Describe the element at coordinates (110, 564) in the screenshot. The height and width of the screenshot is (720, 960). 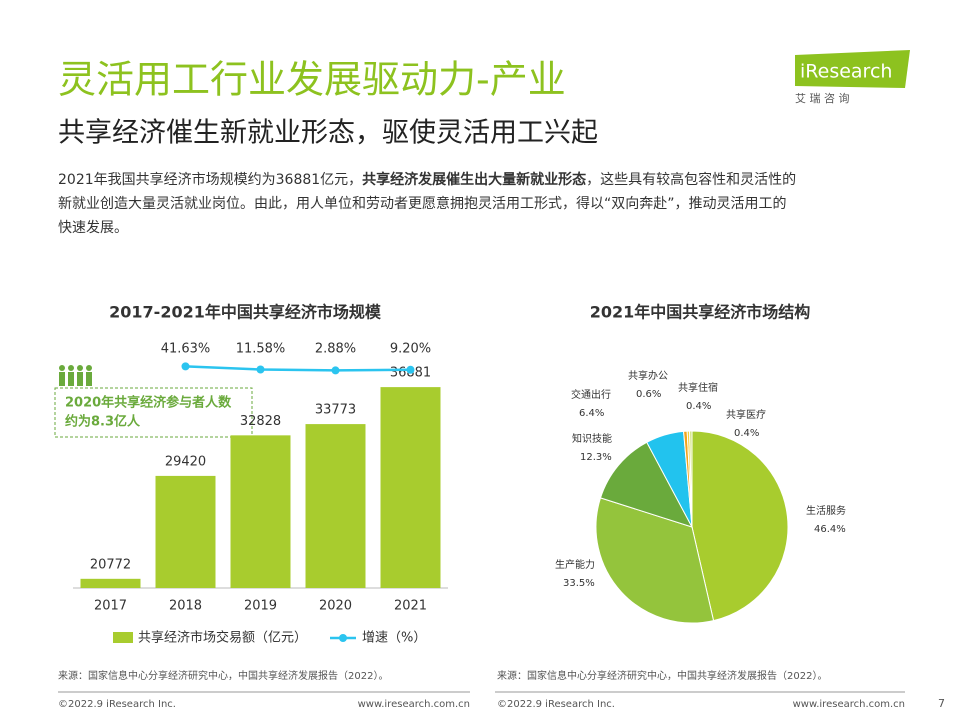
I see `data-label: 20772` at that location.